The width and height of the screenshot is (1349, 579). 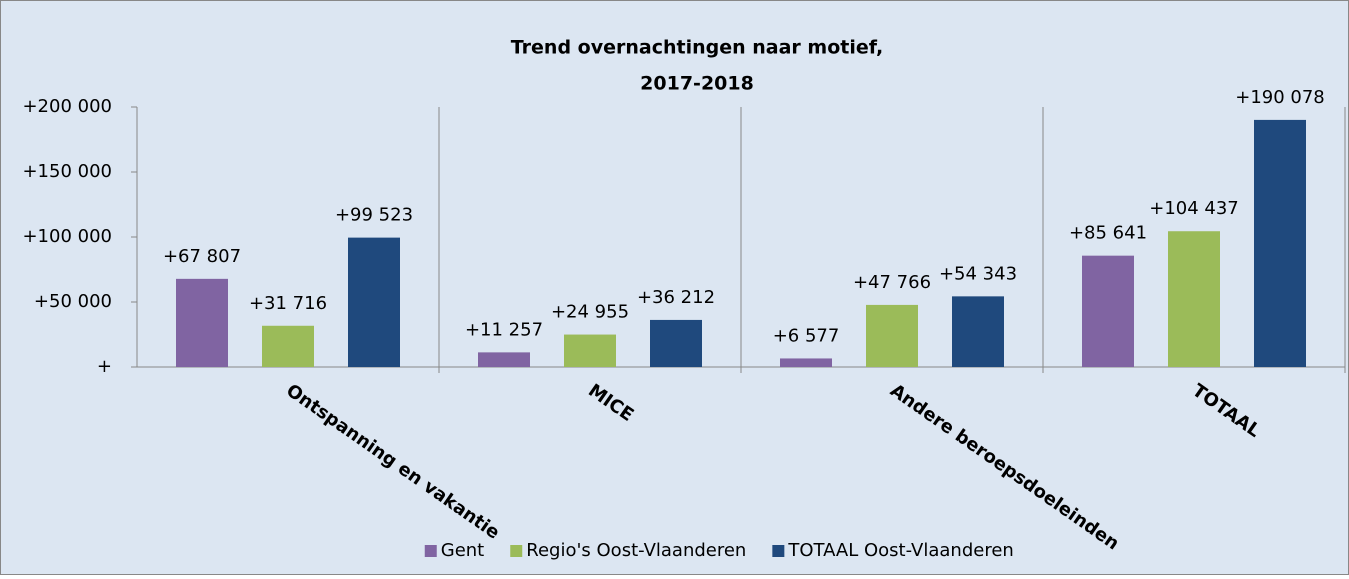 What do you see at coordinates (67, 171) in the screenshot?
I see `y-tick-label: +150 000` at bounding box center [67, 171].